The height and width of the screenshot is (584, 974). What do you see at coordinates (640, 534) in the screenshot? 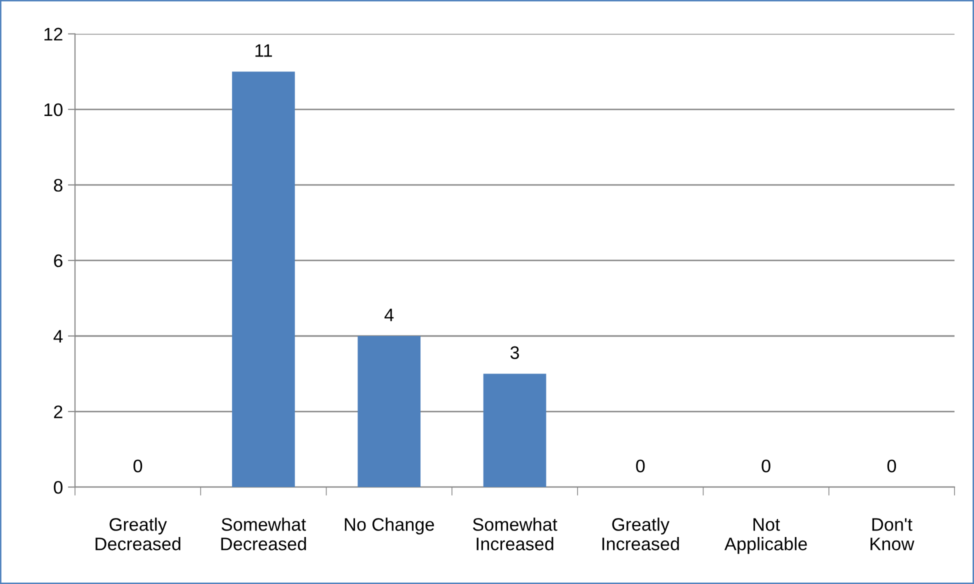
I see `x-tick-label: Greatly Increased` at bounding box center [640, 534].